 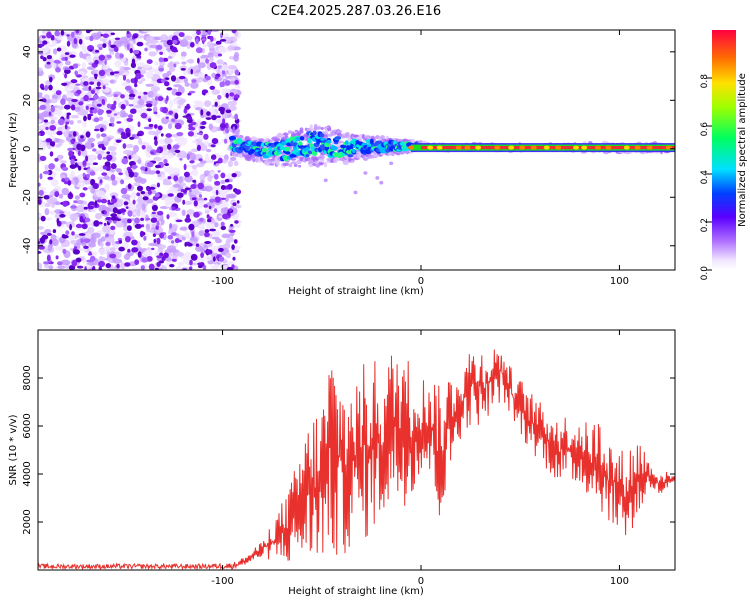 What do you see at coordinates (27, 51) in the screenshot?
I see `spectrogram-ytick-label: 40` at bounding box center [27, 51].